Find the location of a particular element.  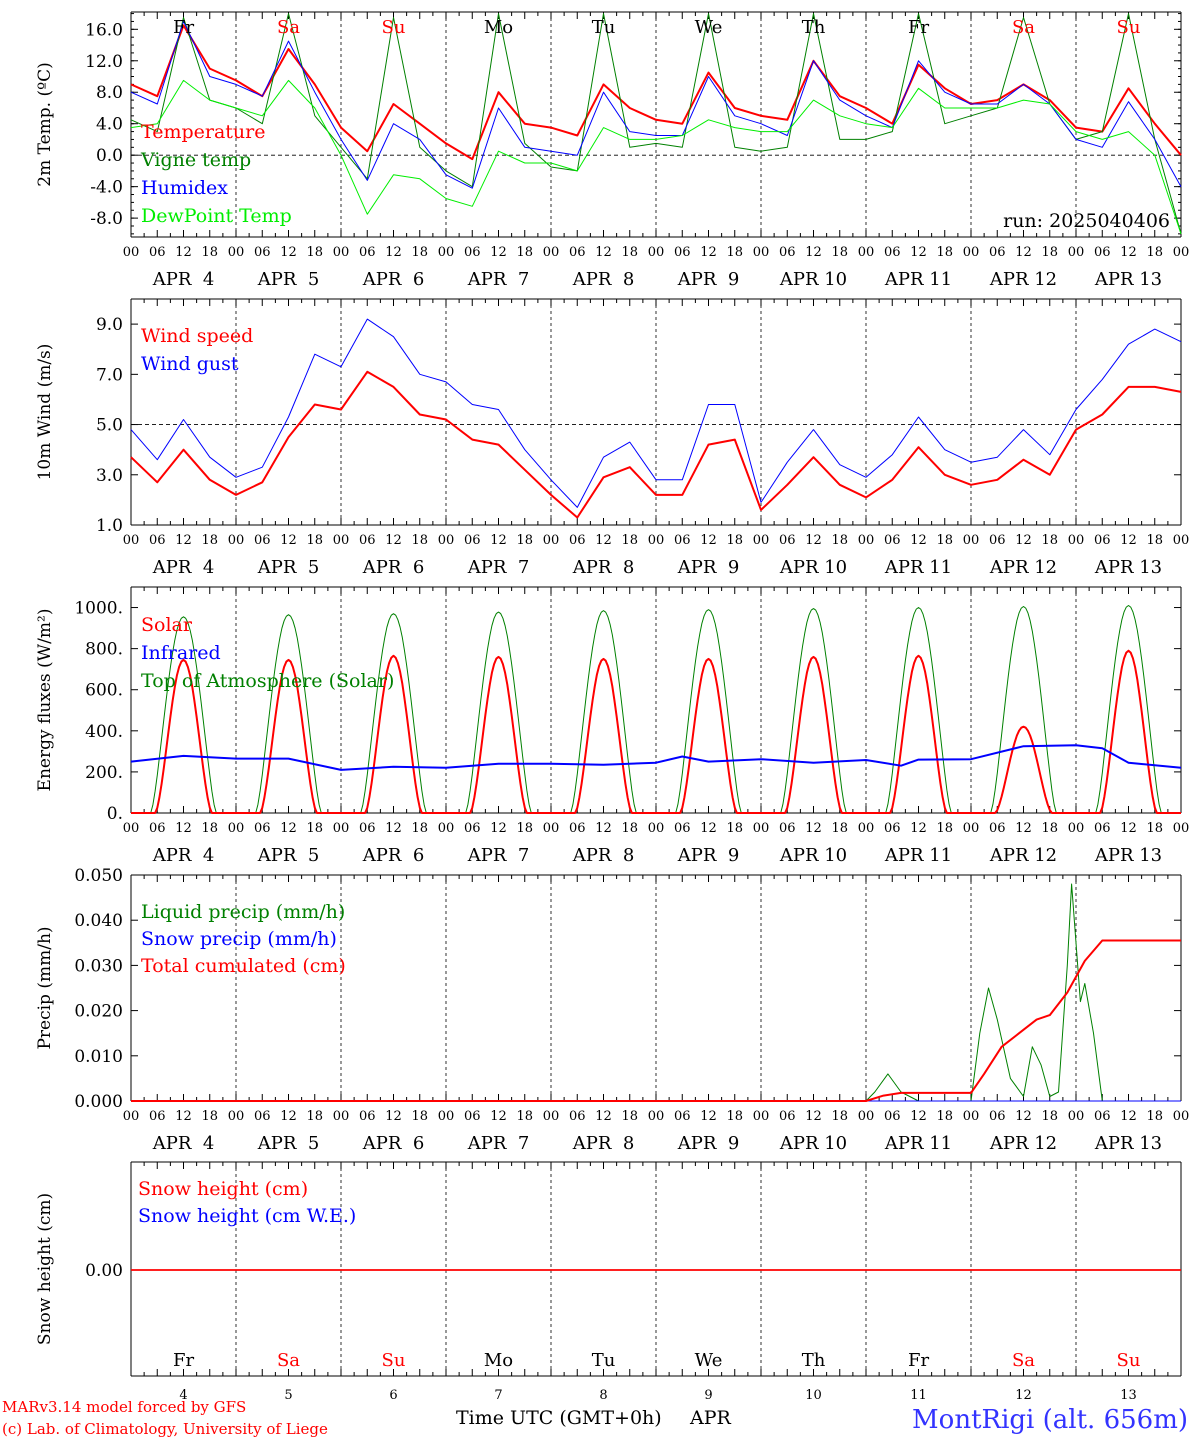

series-total-cumulated-cm is located at coordinates (656, 1020).